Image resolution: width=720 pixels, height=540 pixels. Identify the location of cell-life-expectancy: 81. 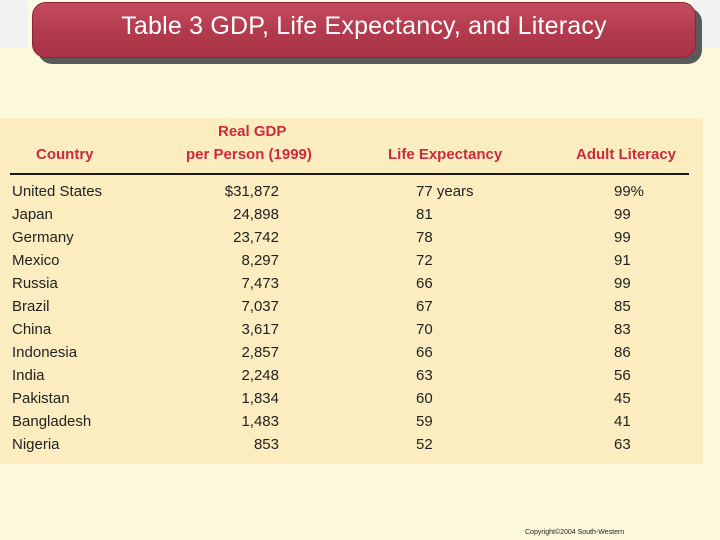
(424, 214).